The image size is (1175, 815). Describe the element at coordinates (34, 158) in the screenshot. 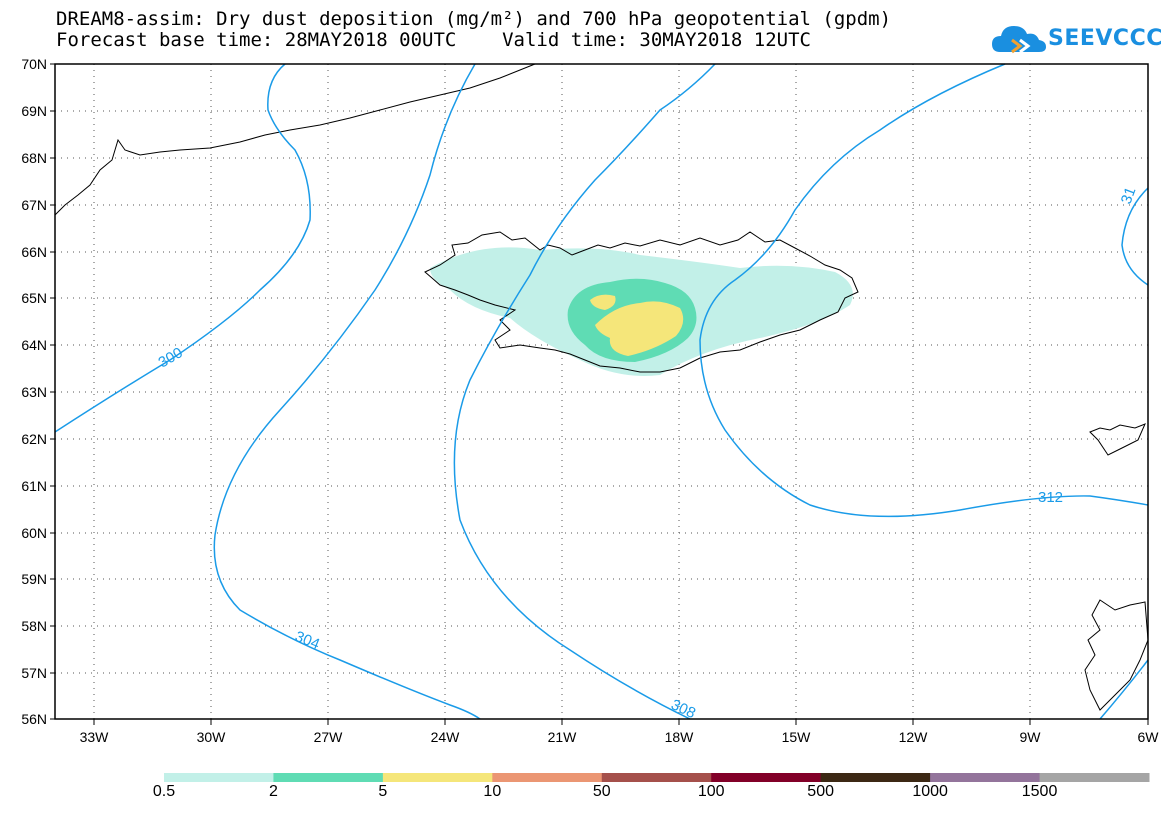

I see `lat-label: 68N` at that location.